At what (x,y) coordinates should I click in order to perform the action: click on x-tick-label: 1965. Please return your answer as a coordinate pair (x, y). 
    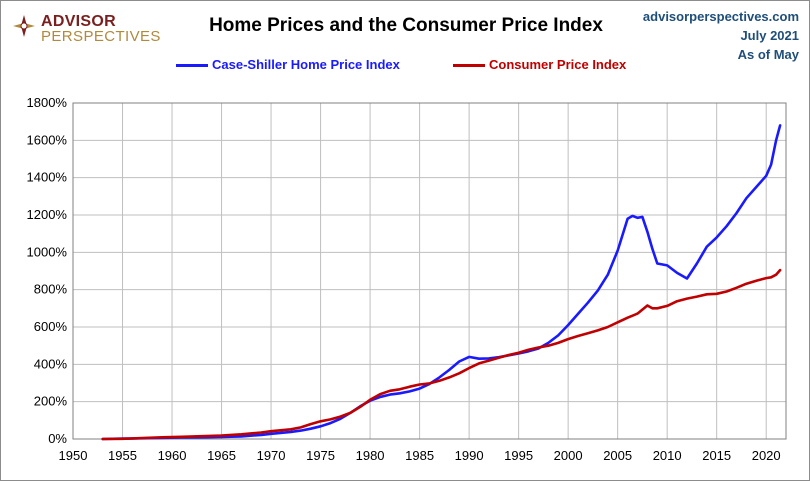
    Looking at the image, I should click on (221, 455).